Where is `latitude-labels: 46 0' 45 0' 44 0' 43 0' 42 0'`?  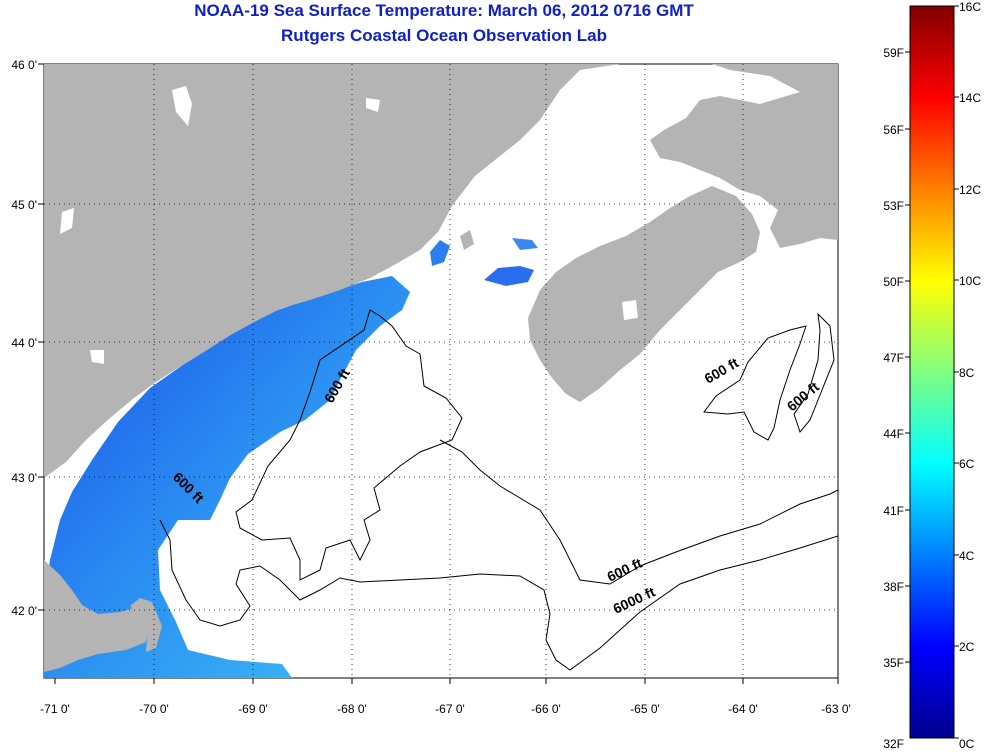 latitude-labels: 46 0' 45 0' 44 0' 43 0' 42 0' is located at coordinates (24, 338).